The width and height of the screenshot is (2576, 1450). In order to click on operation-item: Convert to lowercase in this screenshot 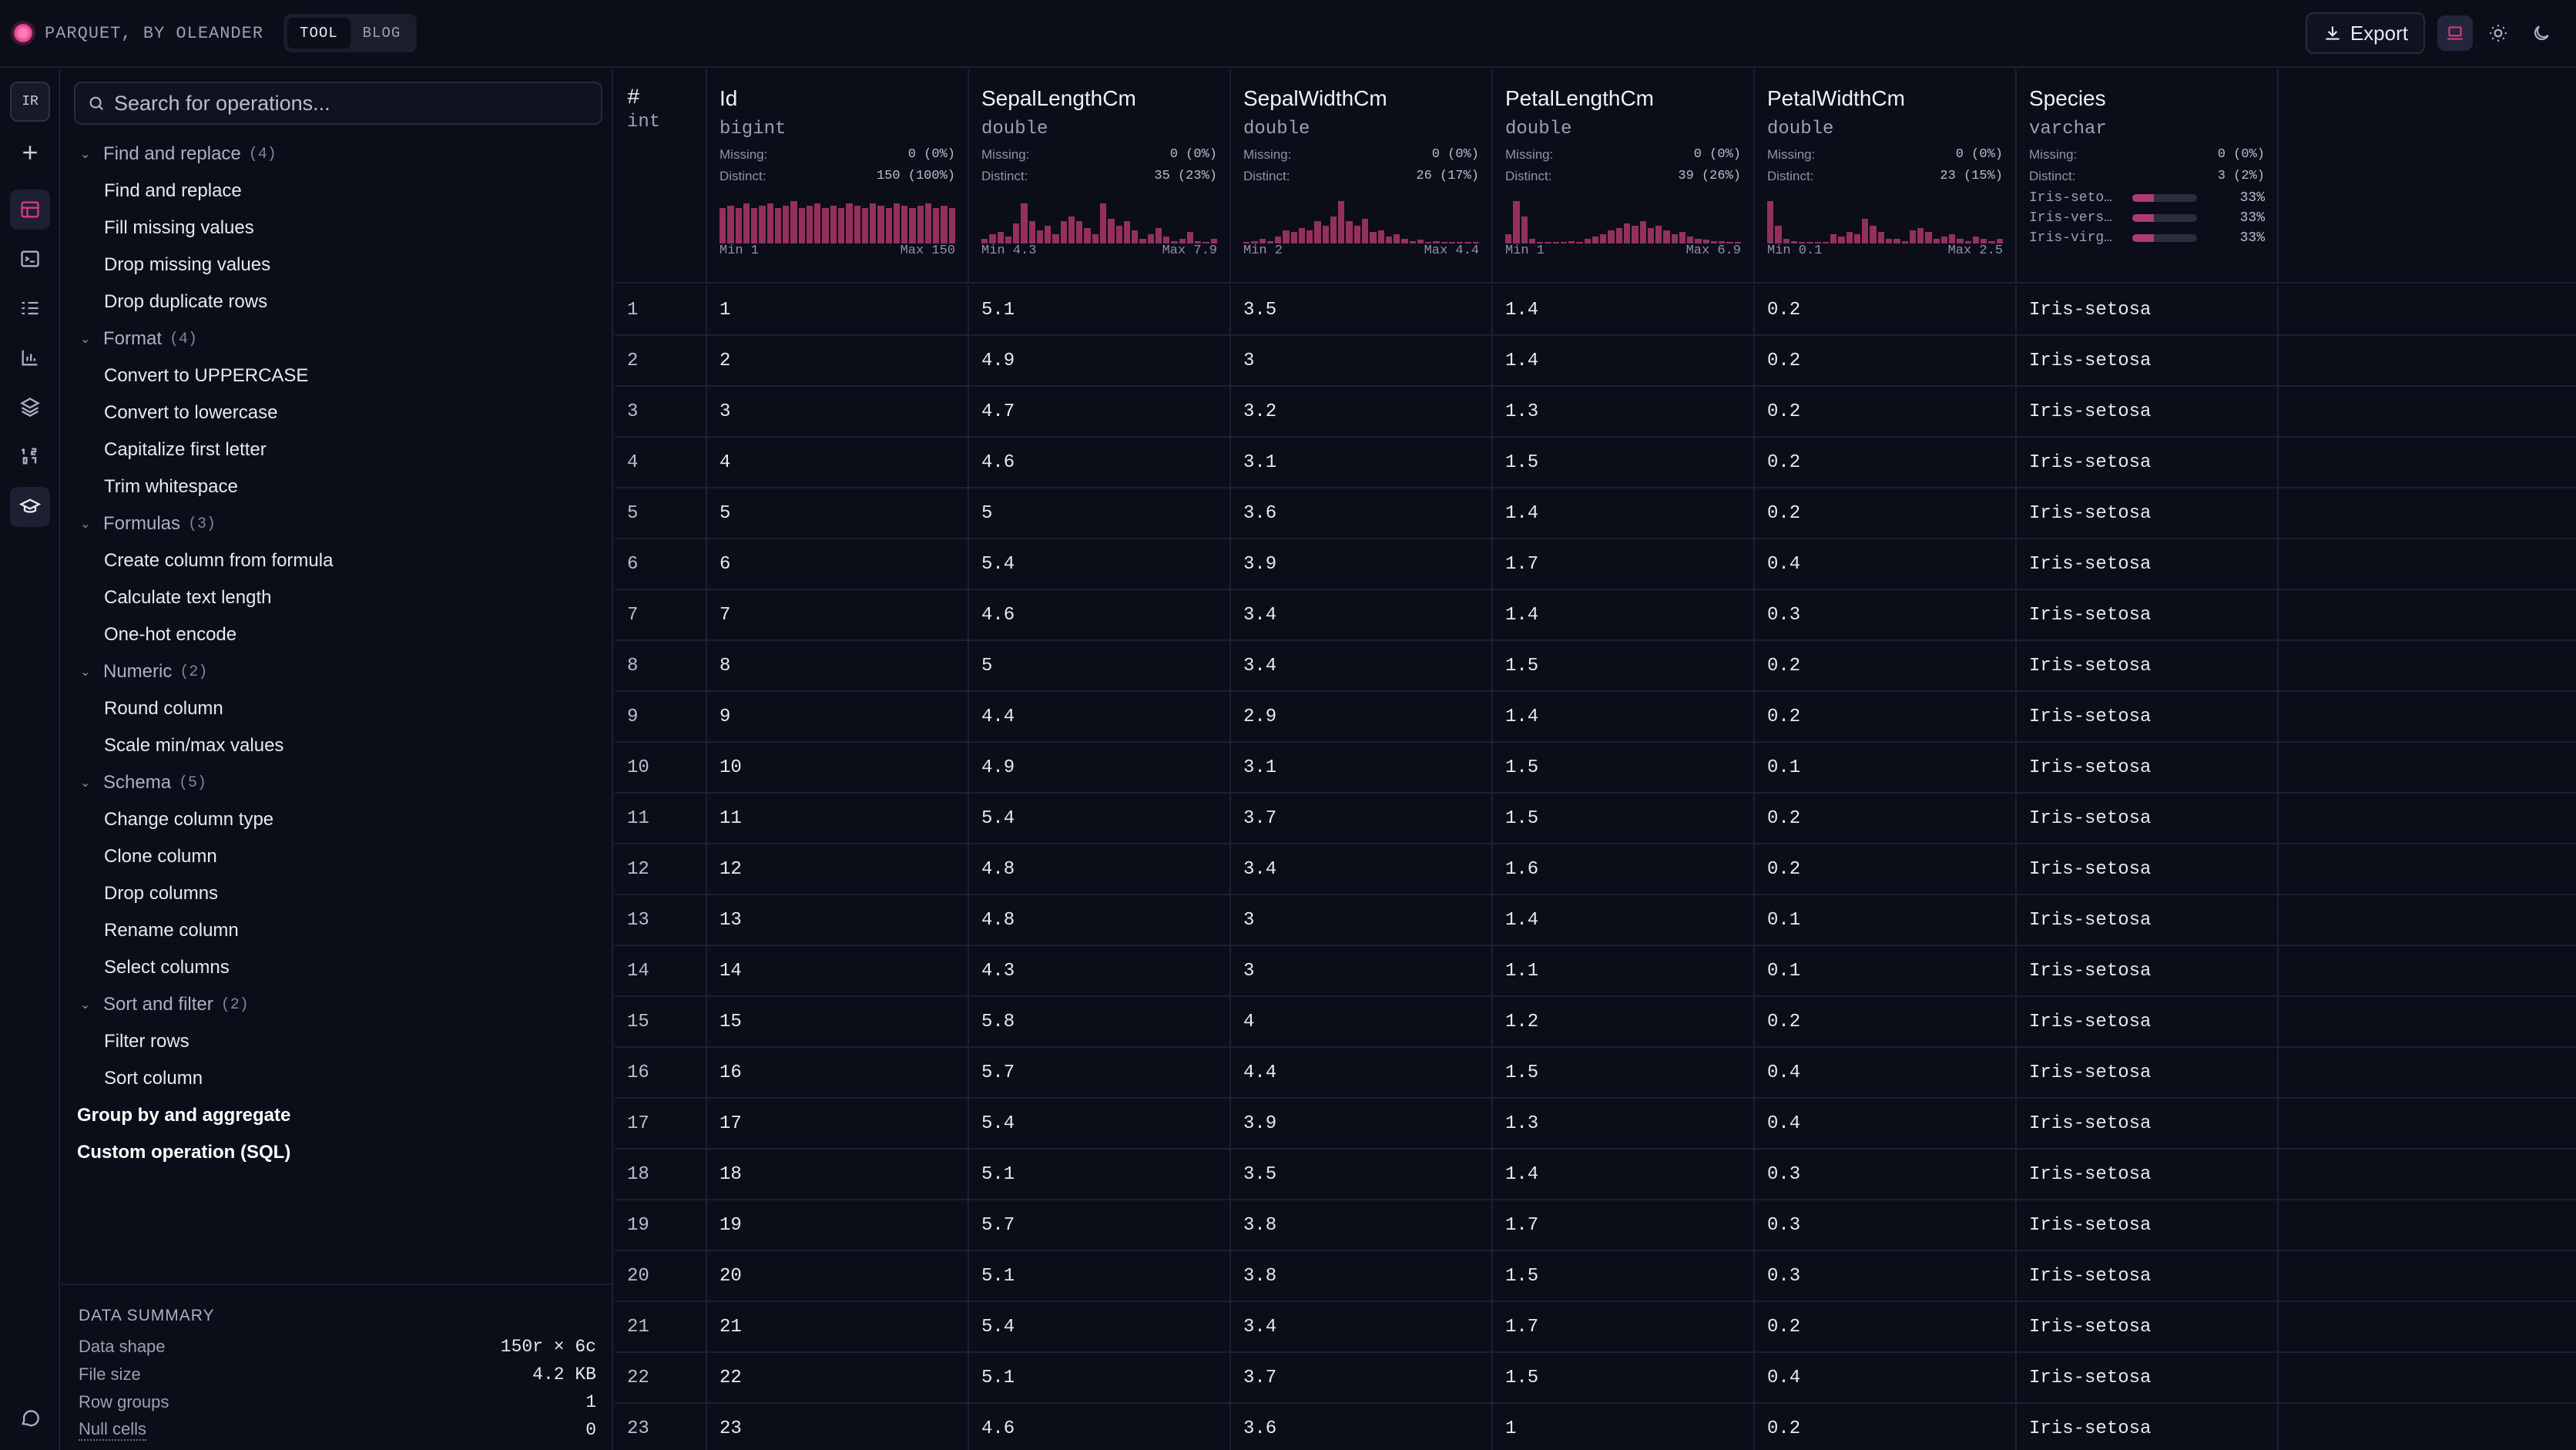, I will do `click(191, 412)`.